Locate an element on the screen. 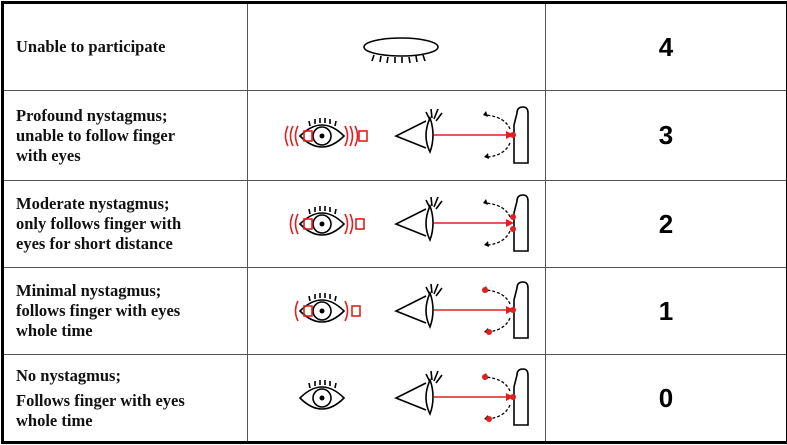 The width and height of the screenshot is (787, 445). closed-eye is located at coordinates (397, 47).